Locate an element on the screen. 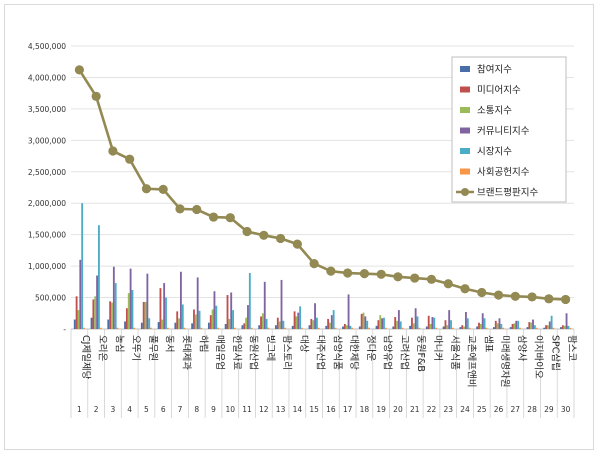 Image resolution: width=600 pixels, height=456 pixels. y-tick-label: 1,000,000 is located at coordinates (47, 266).